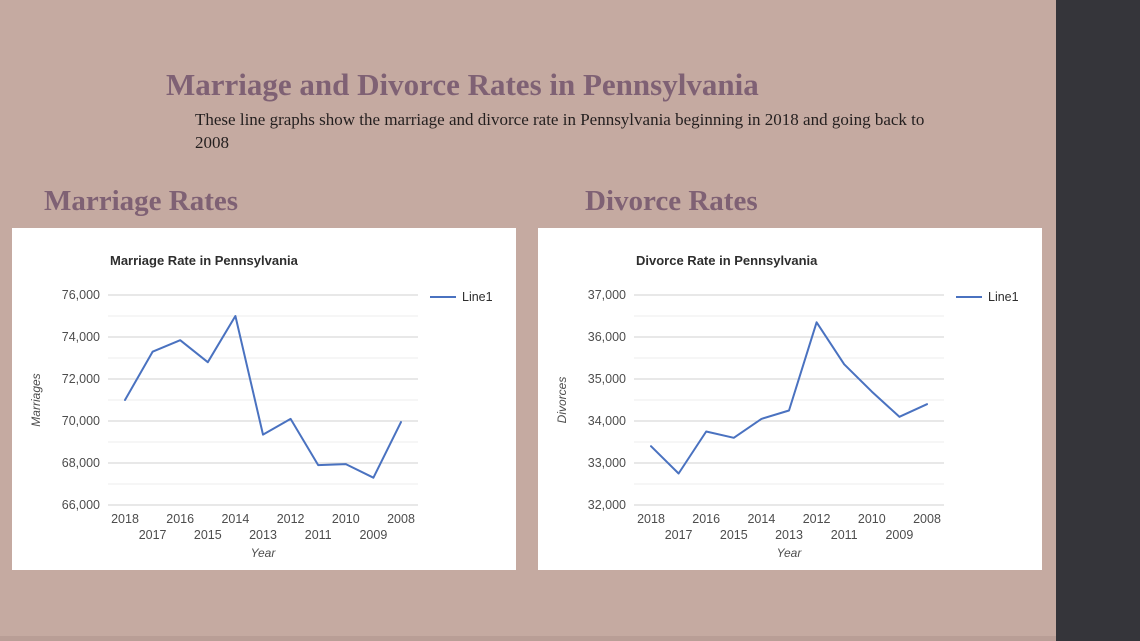 The image size is (1140, 641). Describe the element at coordinates (81, 379) in the screenshot. I see `svg-text: 72,000` at that location.